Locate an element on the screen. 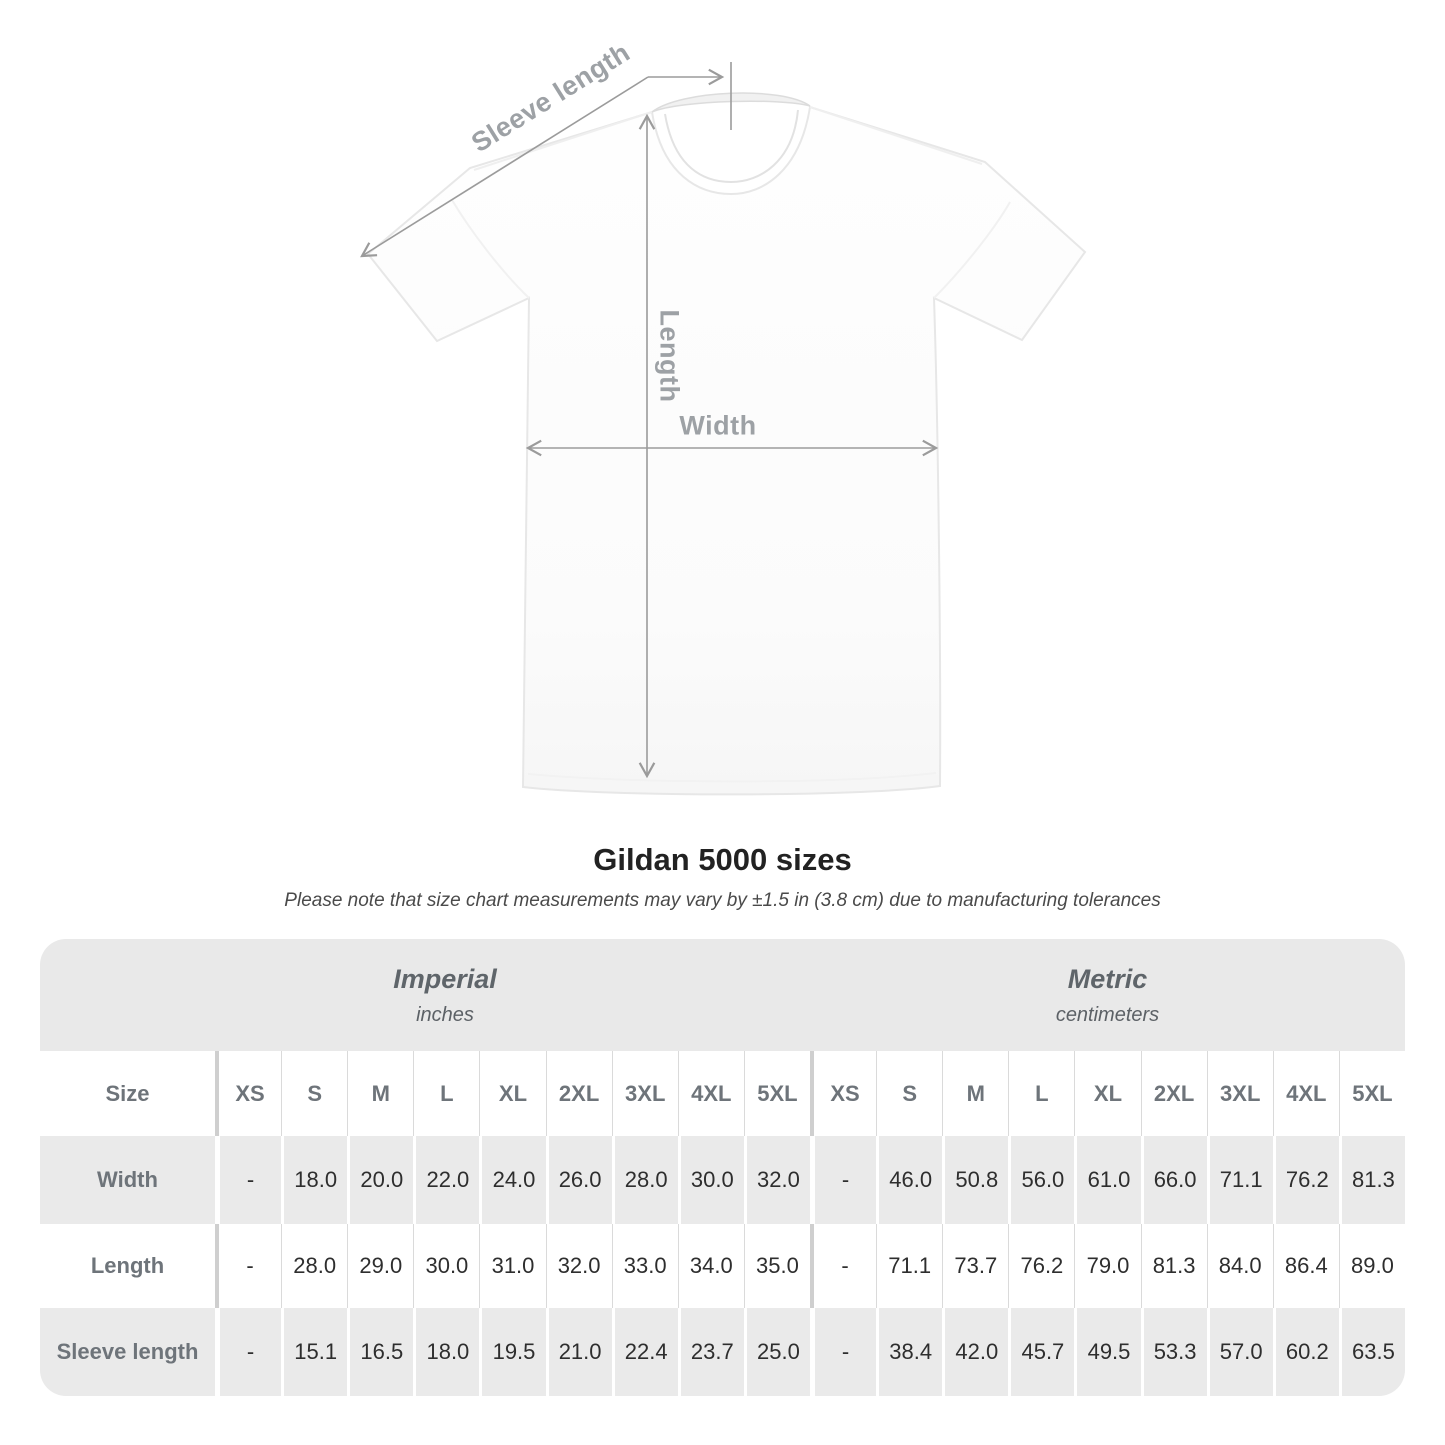  width-label: Width is located at coordinates (718, 425).